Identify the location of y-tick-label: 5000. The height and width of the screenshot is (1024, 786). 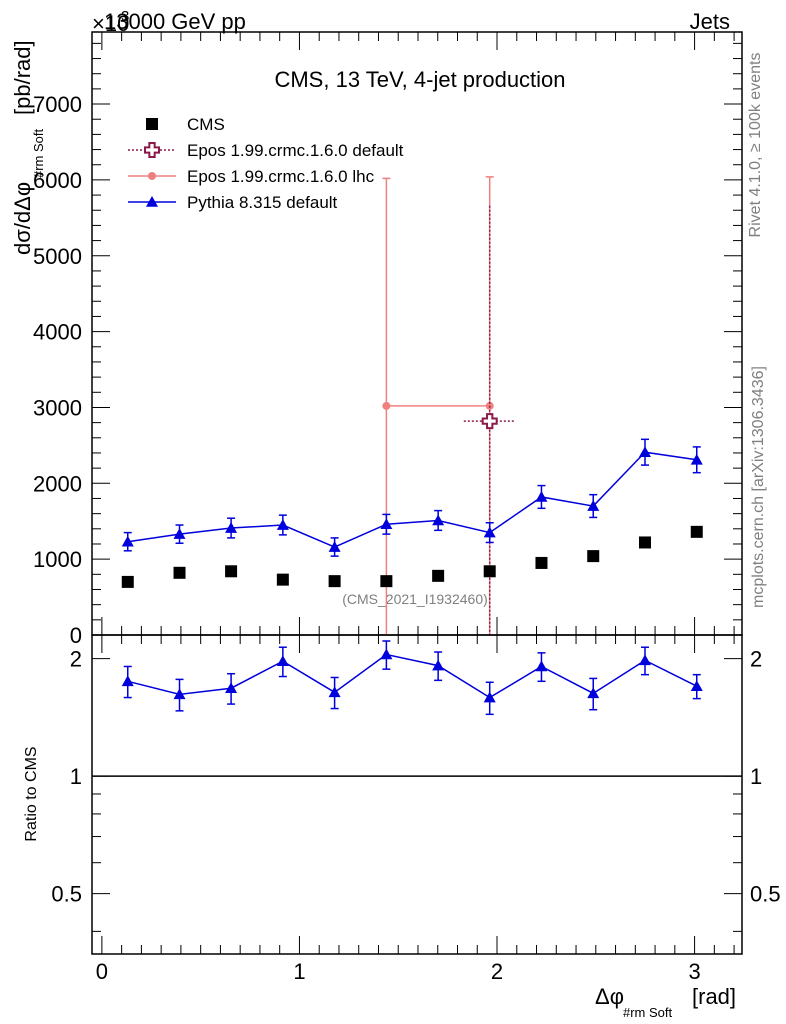
(57, 256).